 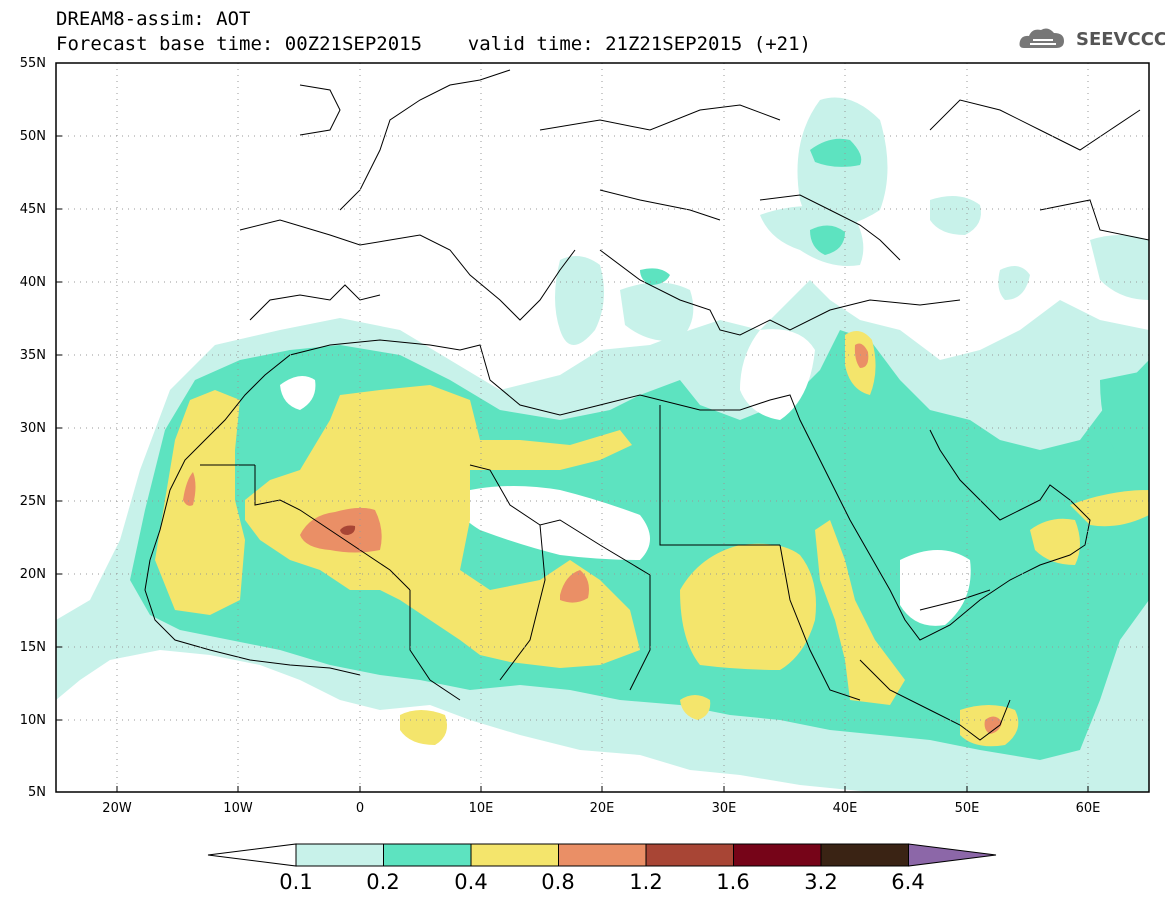 What do you see at coordinates (1088, 808) in the screenshot?
I see `lon-label: 60E` at bounding box center [1088, 808].